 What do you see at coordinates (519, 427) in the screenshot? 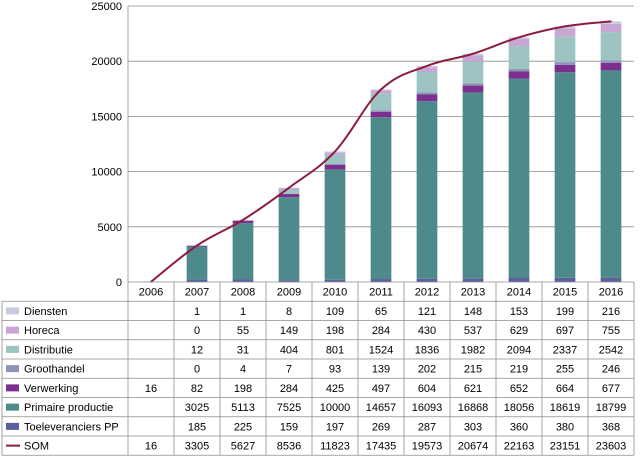
I see `table-cell-value: 360` at bounding box center [519, 427].